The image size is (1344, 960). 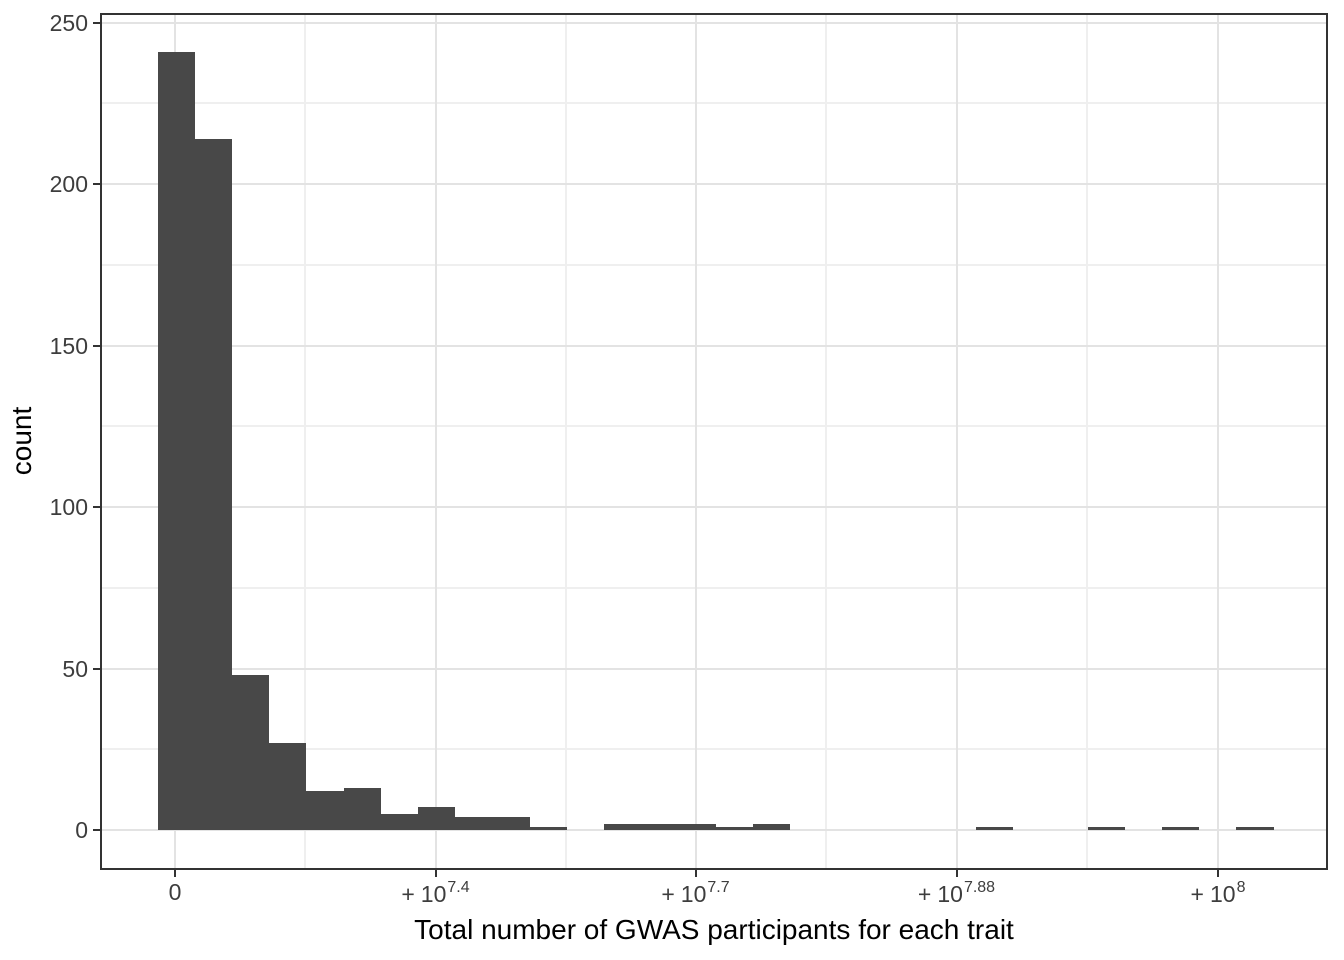 I want to click on y-tick-label: 250, so click(x=68, y=22).